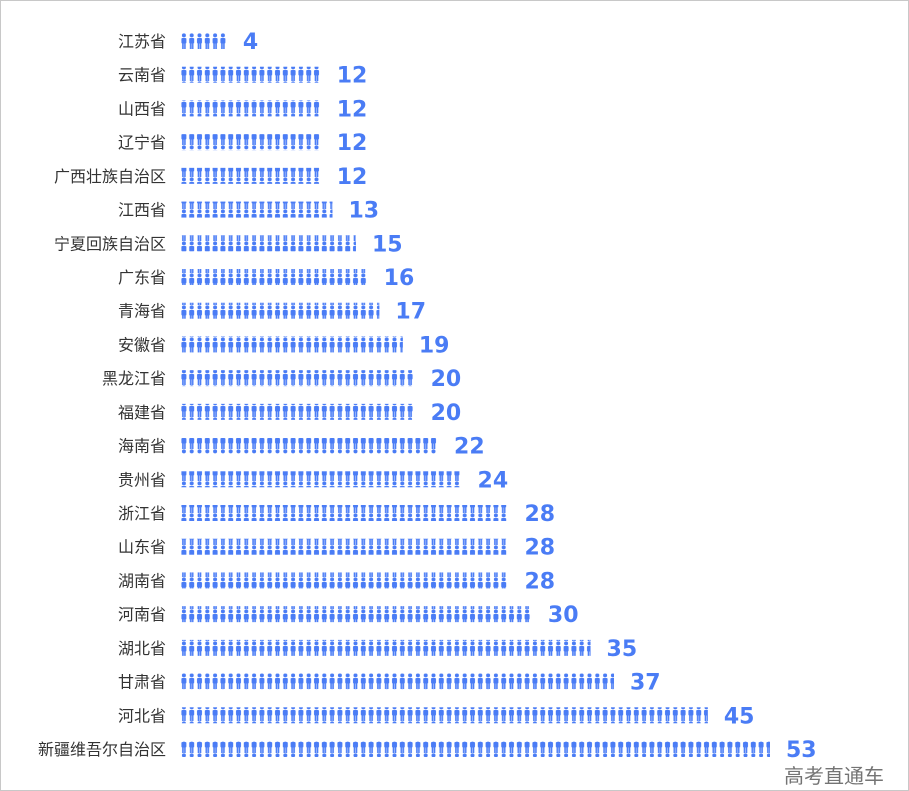 This screenshot has width=909, height=791. What do you see at coordinates (142, 311) in the screenshot?
I see `category-label: 青海省` at bounding box center [142, 311].